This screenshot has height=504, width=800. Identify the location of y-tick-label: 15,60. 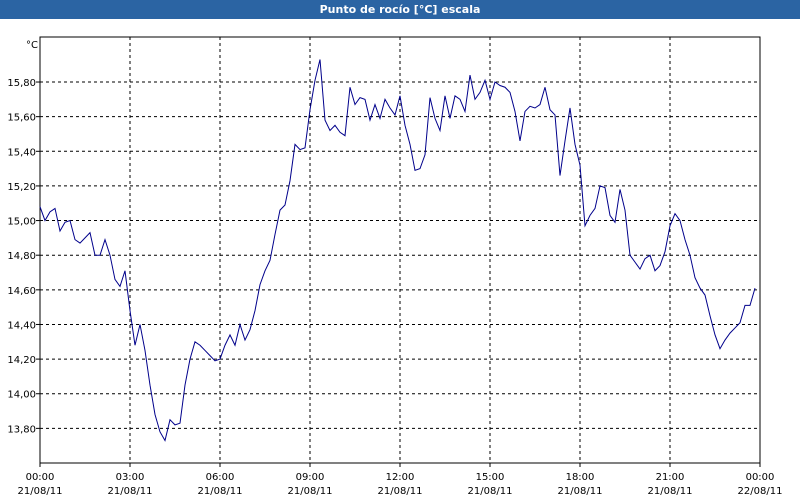
(21, 118).